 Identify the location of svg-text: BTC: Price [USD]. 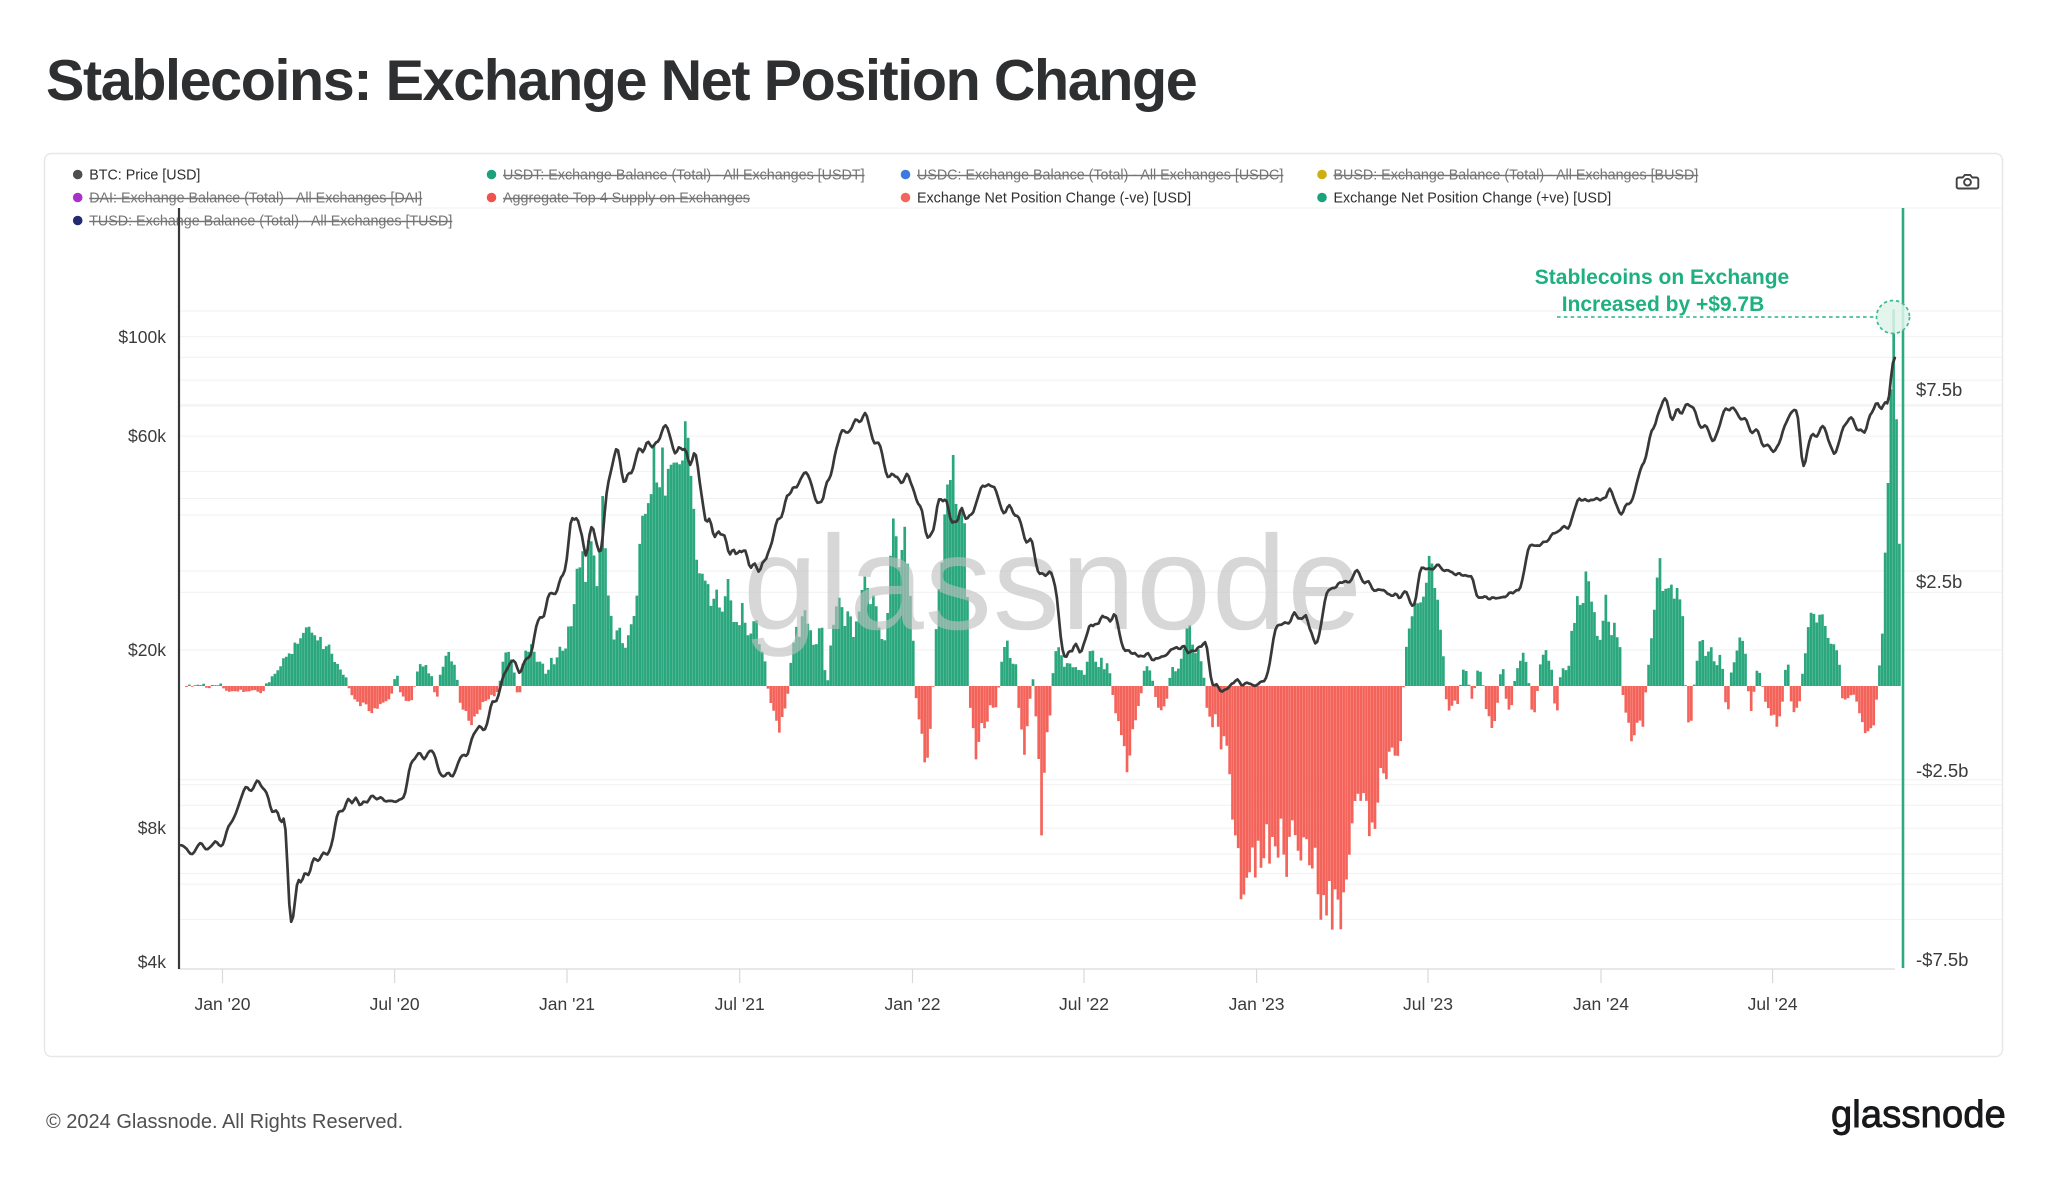
(144, 176).